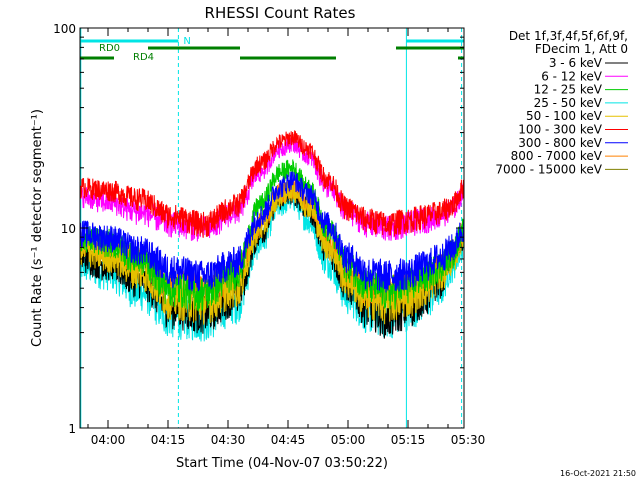 The image size is (640, 480). I want to click on x-tick-label: 04:45, so click(288, 440).